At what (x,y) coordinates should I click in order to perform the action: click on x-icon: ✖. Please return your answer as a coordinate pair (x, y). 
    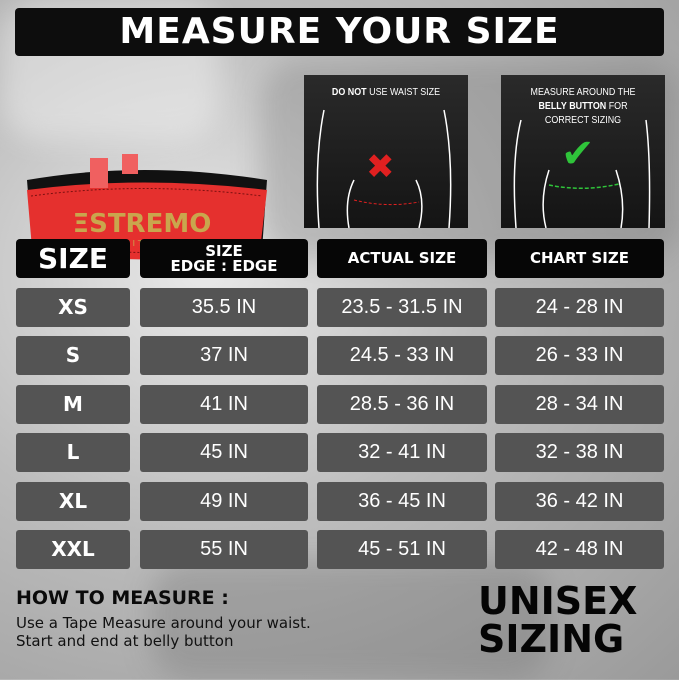
    Looking at the image, I should click on (380, 167).